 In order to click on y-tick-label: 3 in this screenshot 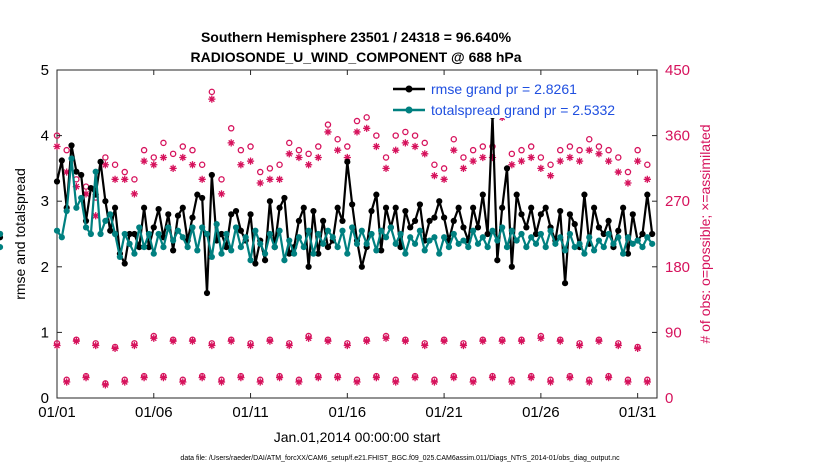, I will do `click(45, 201)`.